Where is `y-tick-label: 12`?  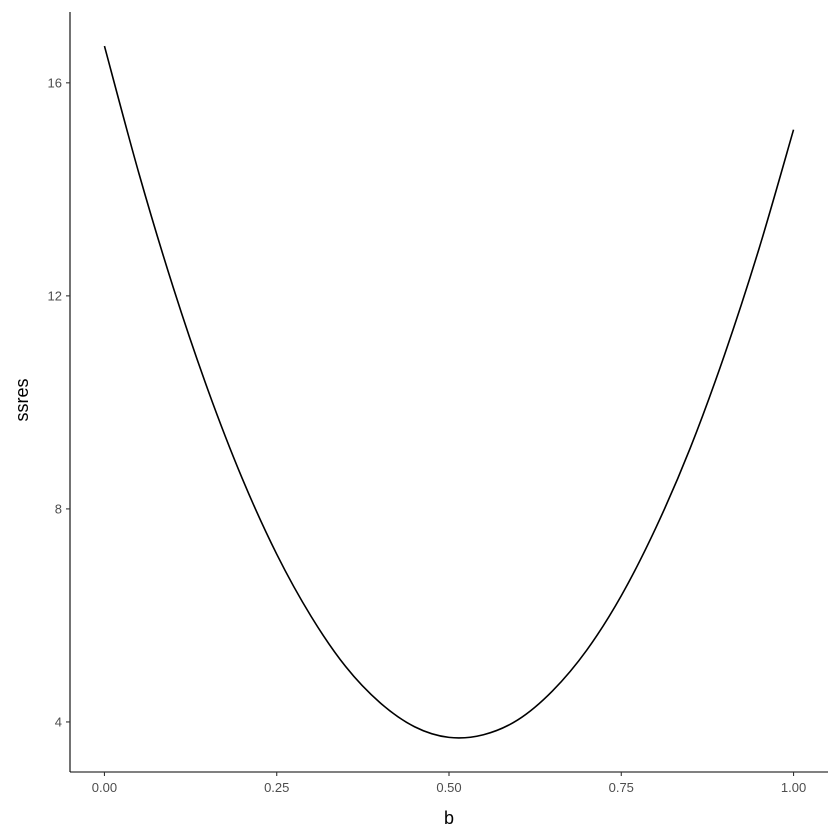 y-tick-label: 12 is located at coordinates (55, 295).